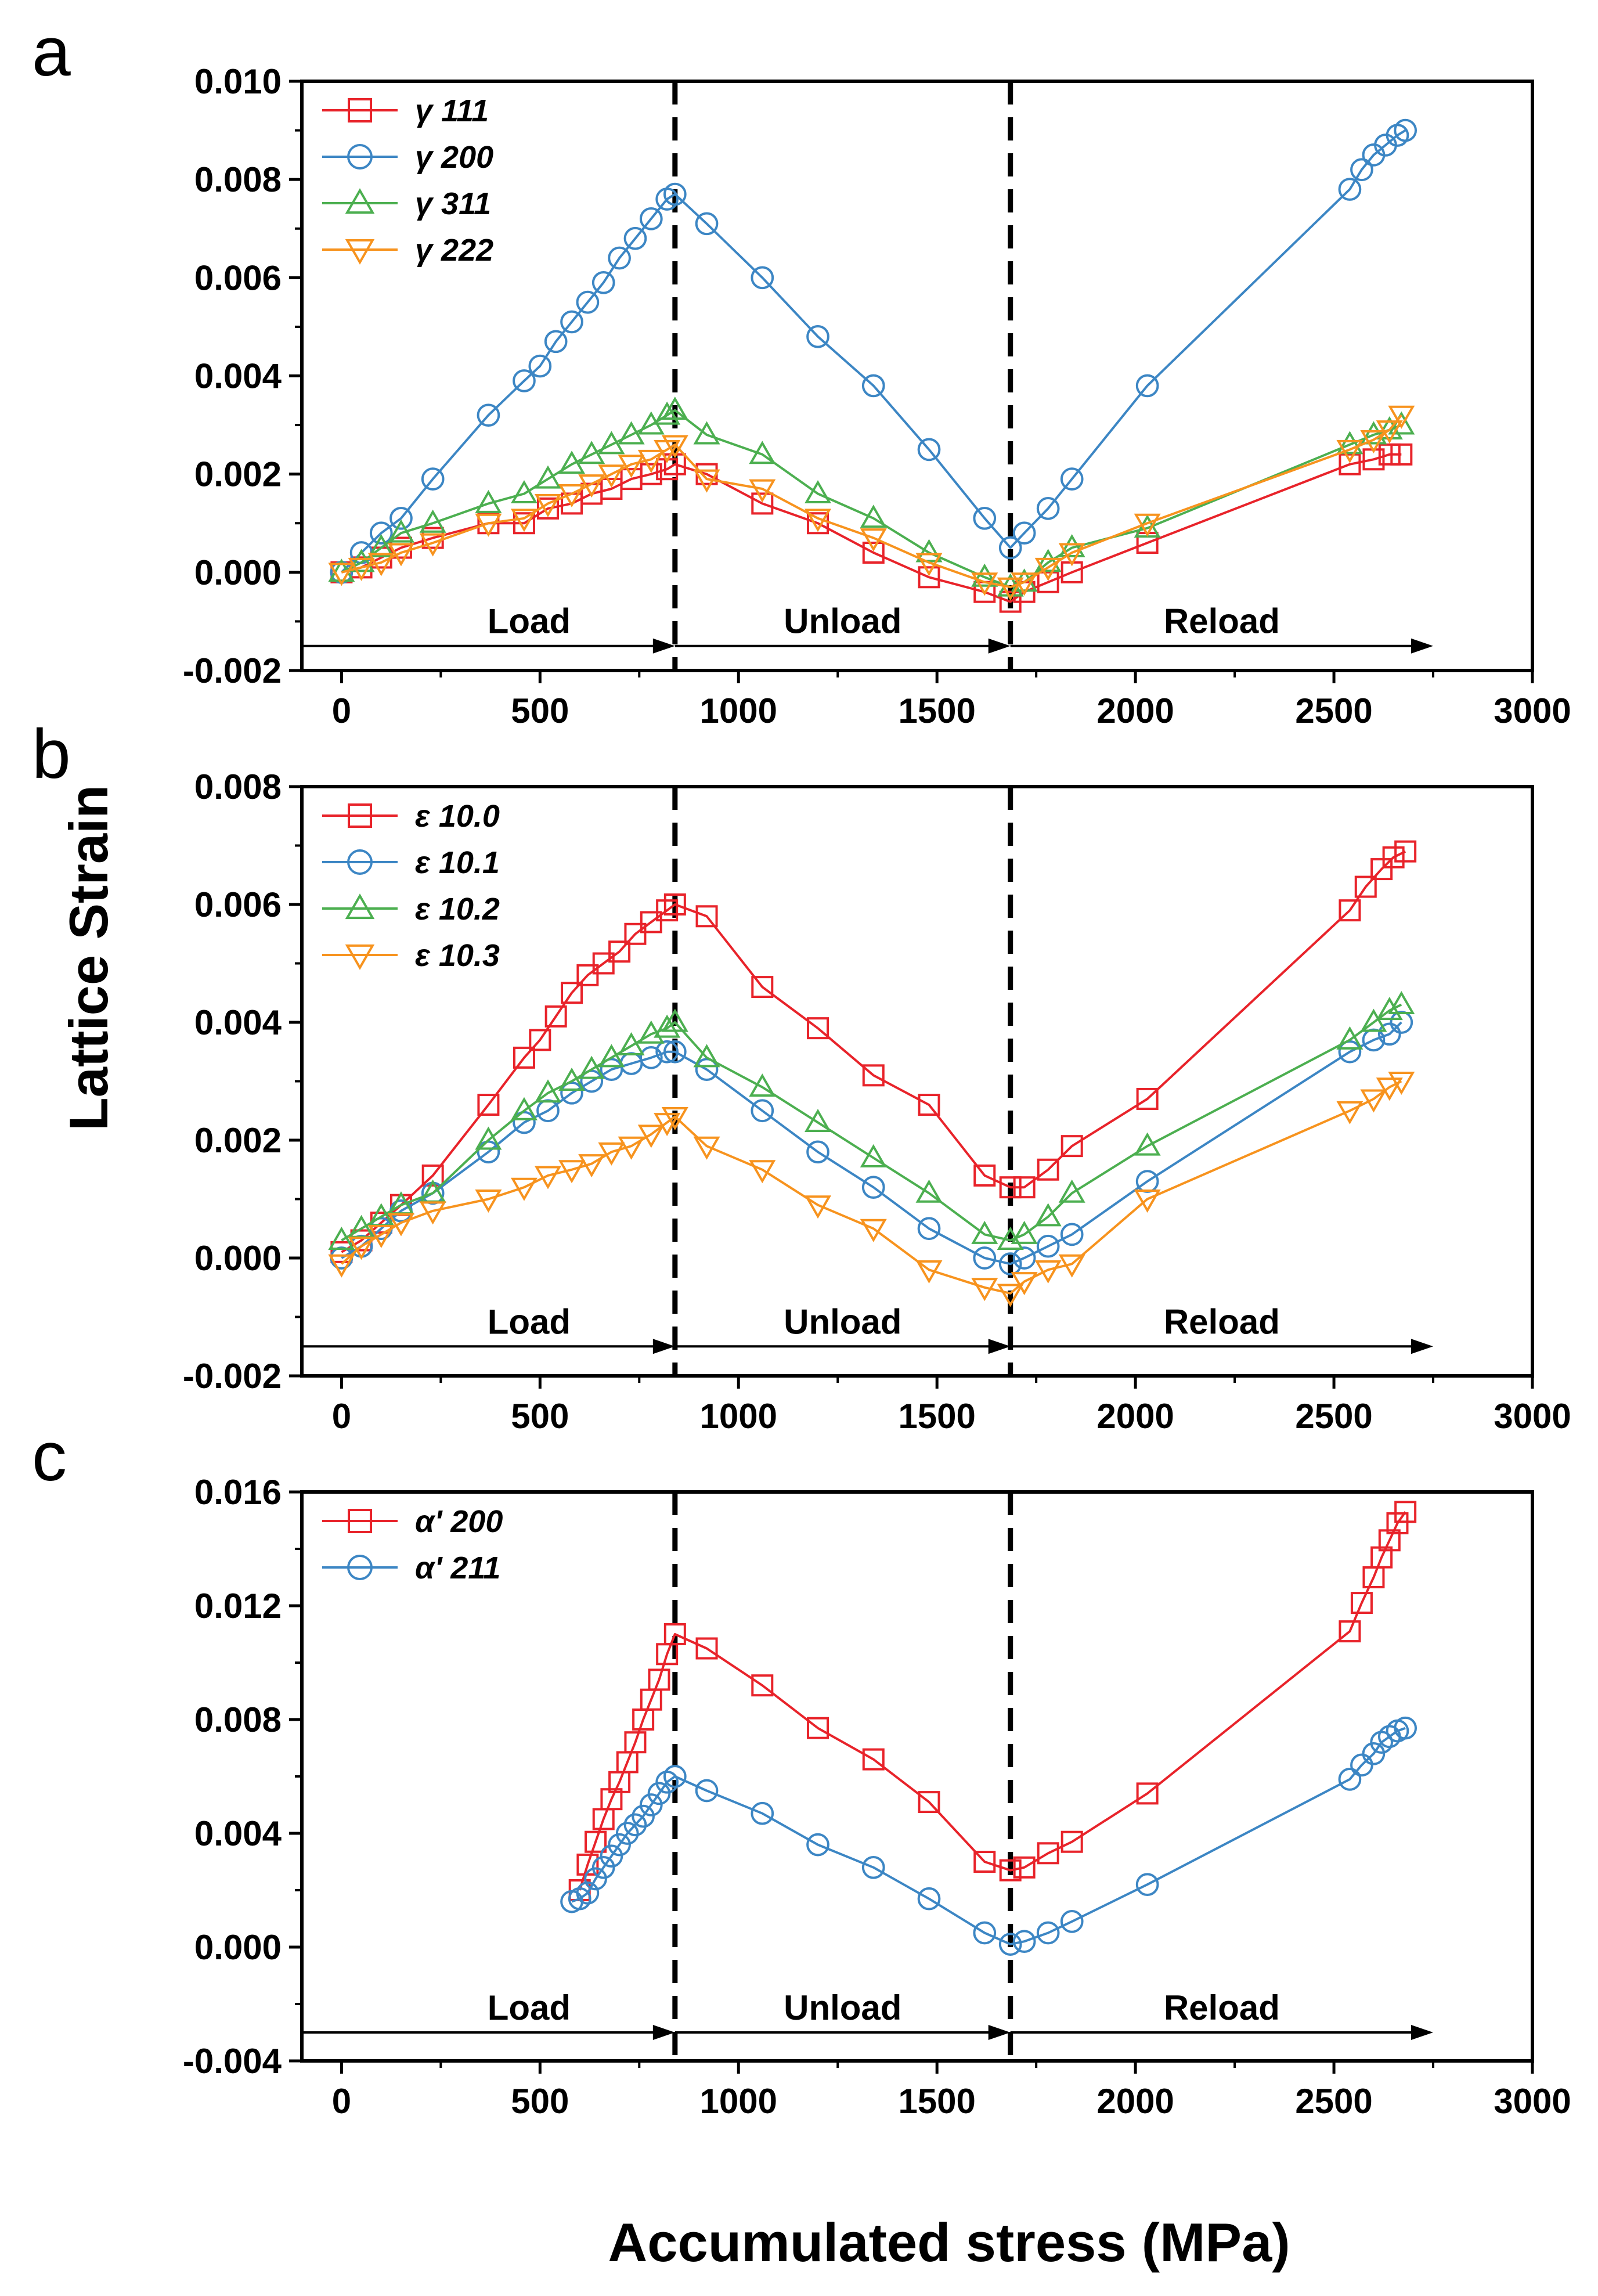 This screenshot has height=2296, width=1598. I want to click on y-axis-title: Lattice Strain, so click(88, 958).